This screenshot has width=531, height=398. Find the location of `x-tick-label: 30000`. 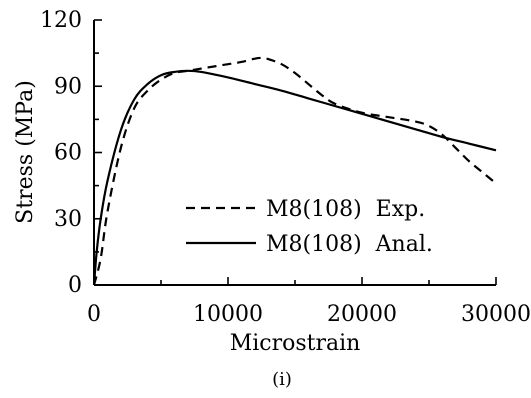

x-tick-label: 30000 is located at coordinates (496, 314).